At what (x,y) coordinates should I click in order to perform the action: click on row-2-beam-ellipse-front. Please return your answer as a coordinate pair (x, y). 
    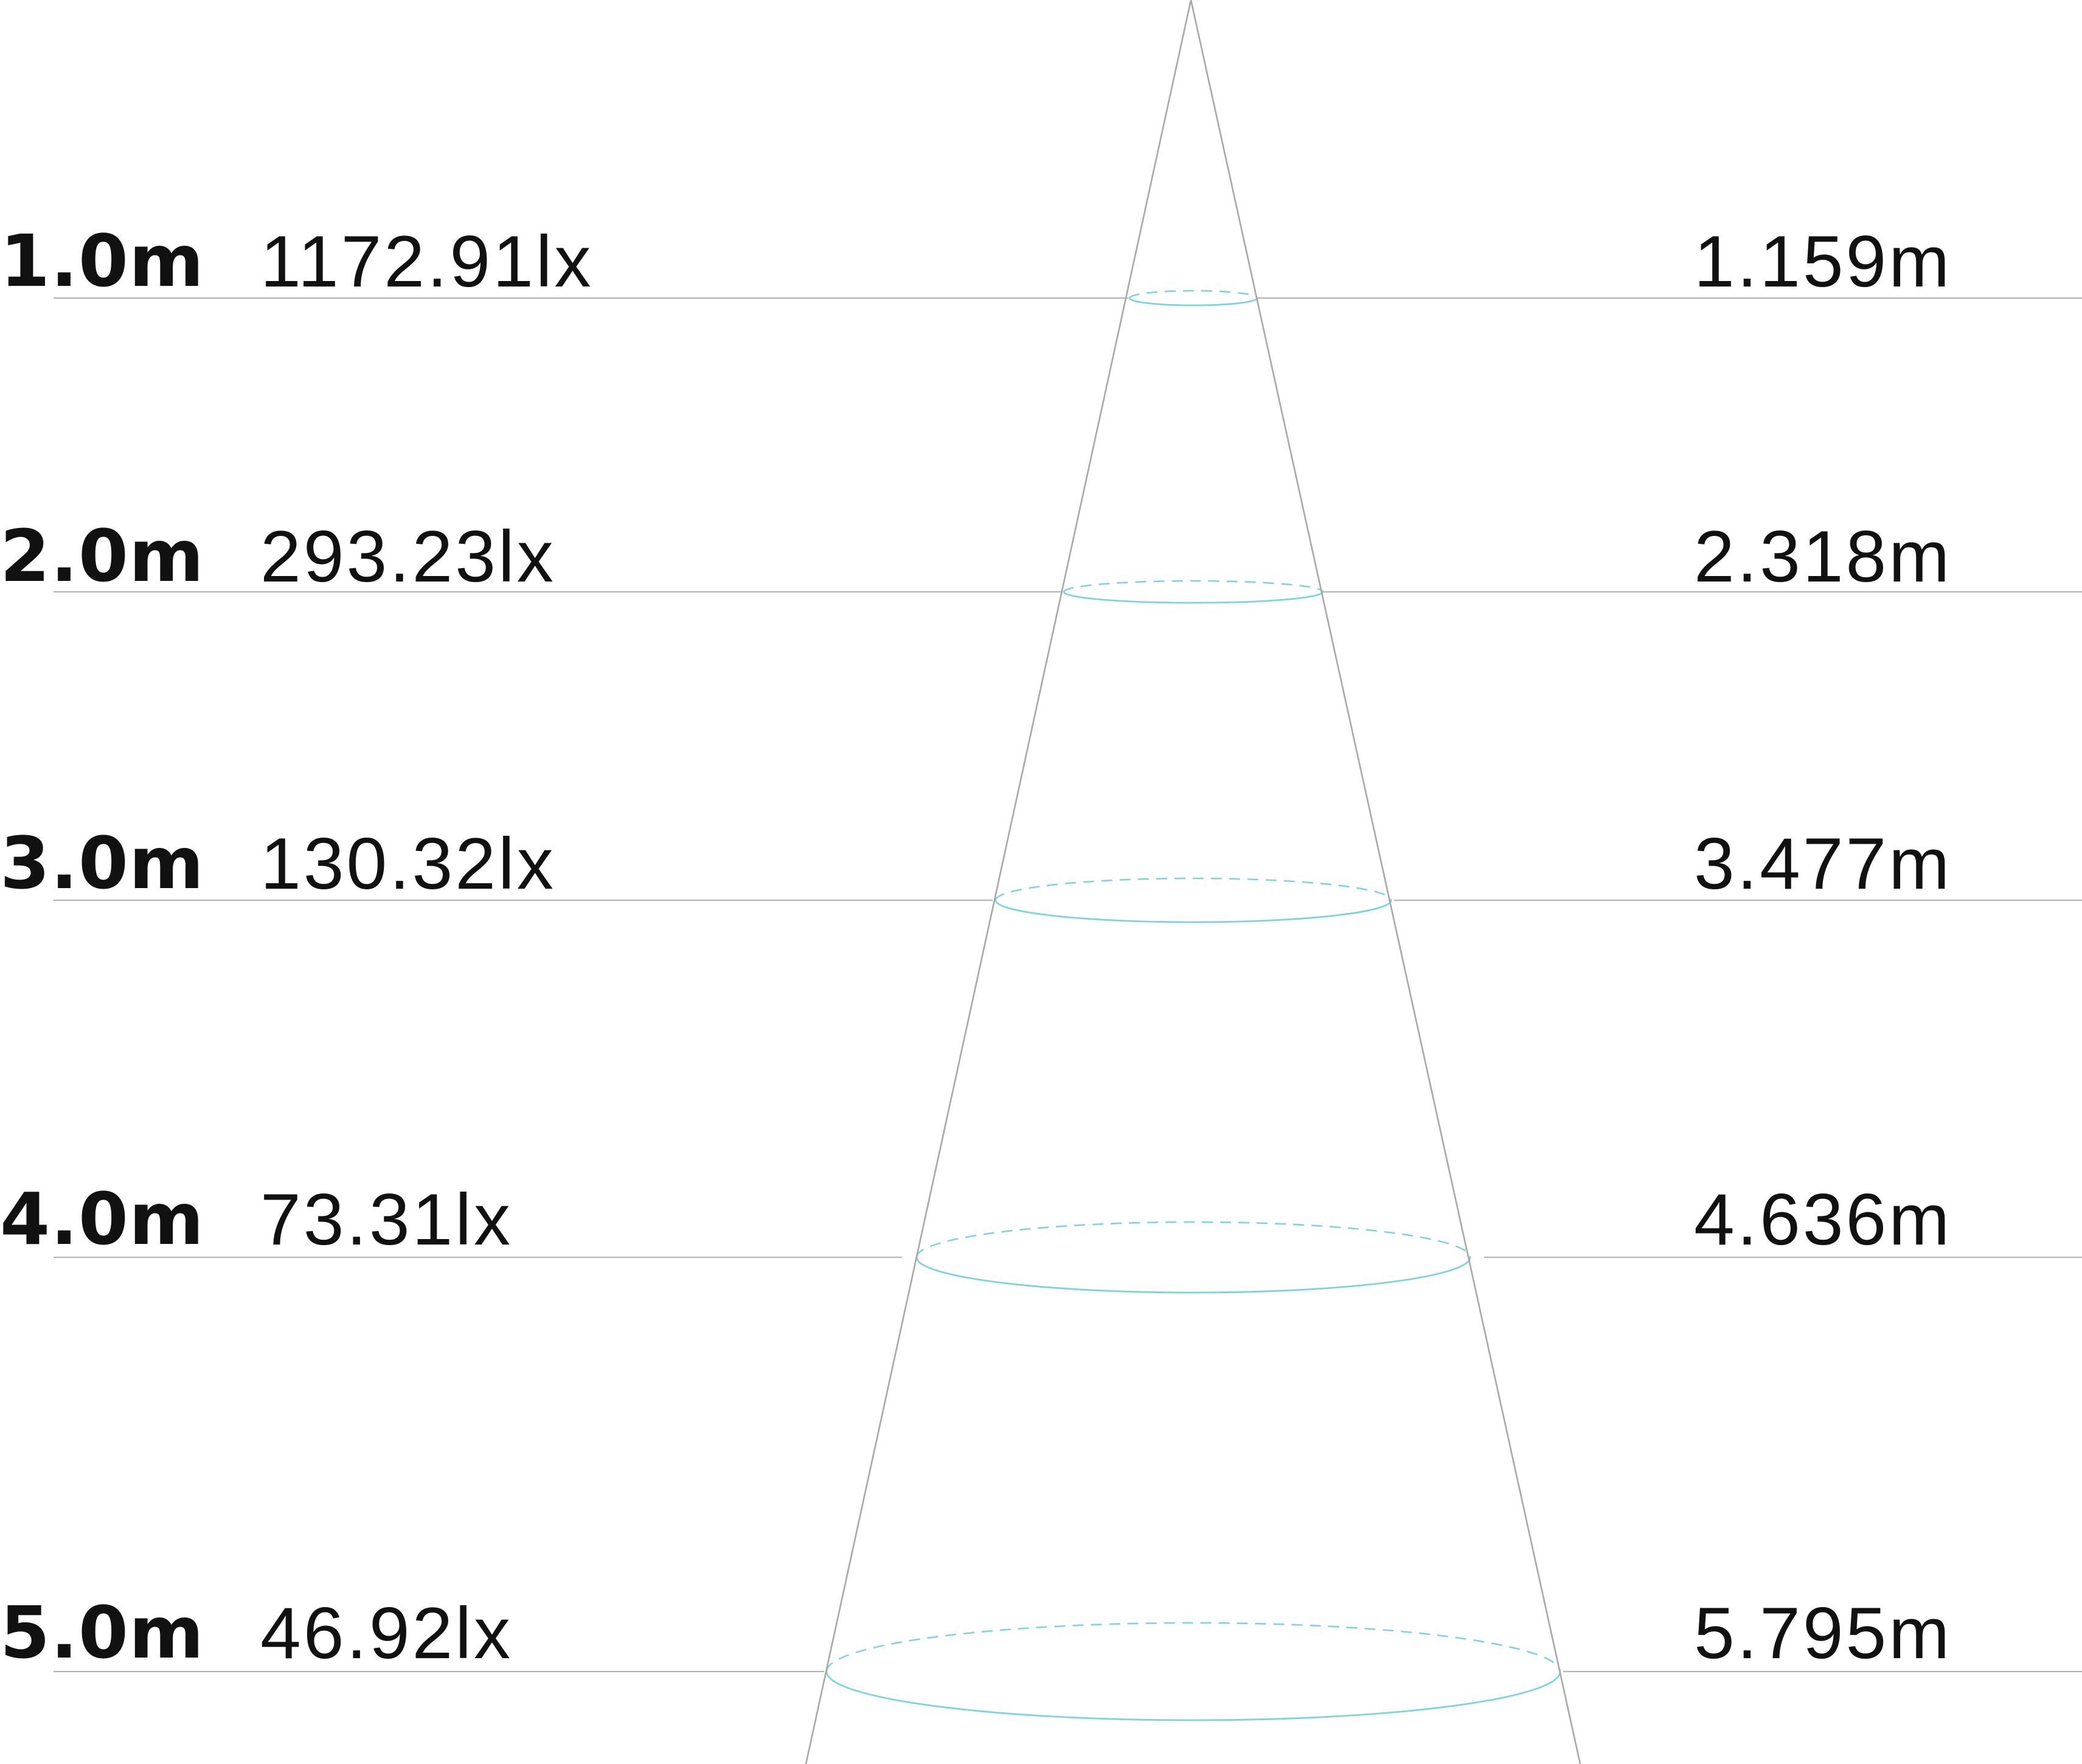
    Looking at the image, I should click on (1193, 597).